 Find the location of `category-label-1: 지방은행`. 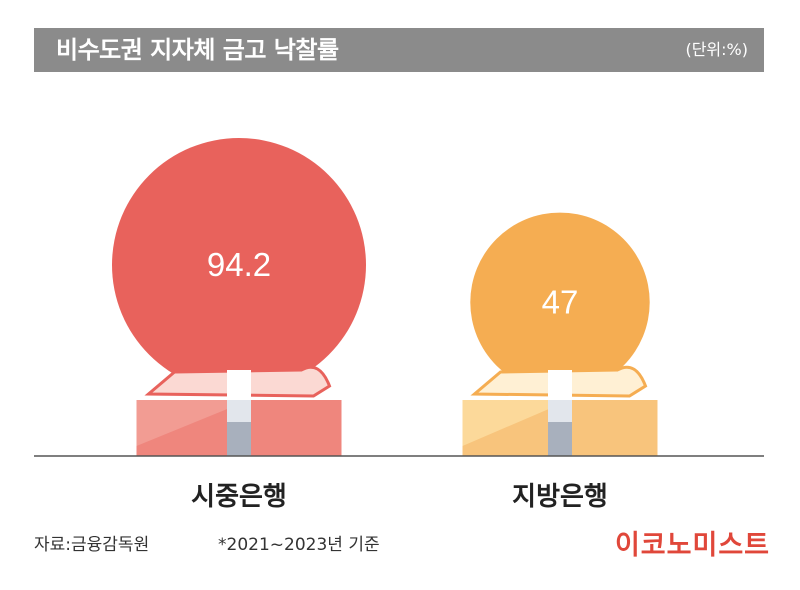

category-label-1: 지방은행 is located at coordinates (560, 497).